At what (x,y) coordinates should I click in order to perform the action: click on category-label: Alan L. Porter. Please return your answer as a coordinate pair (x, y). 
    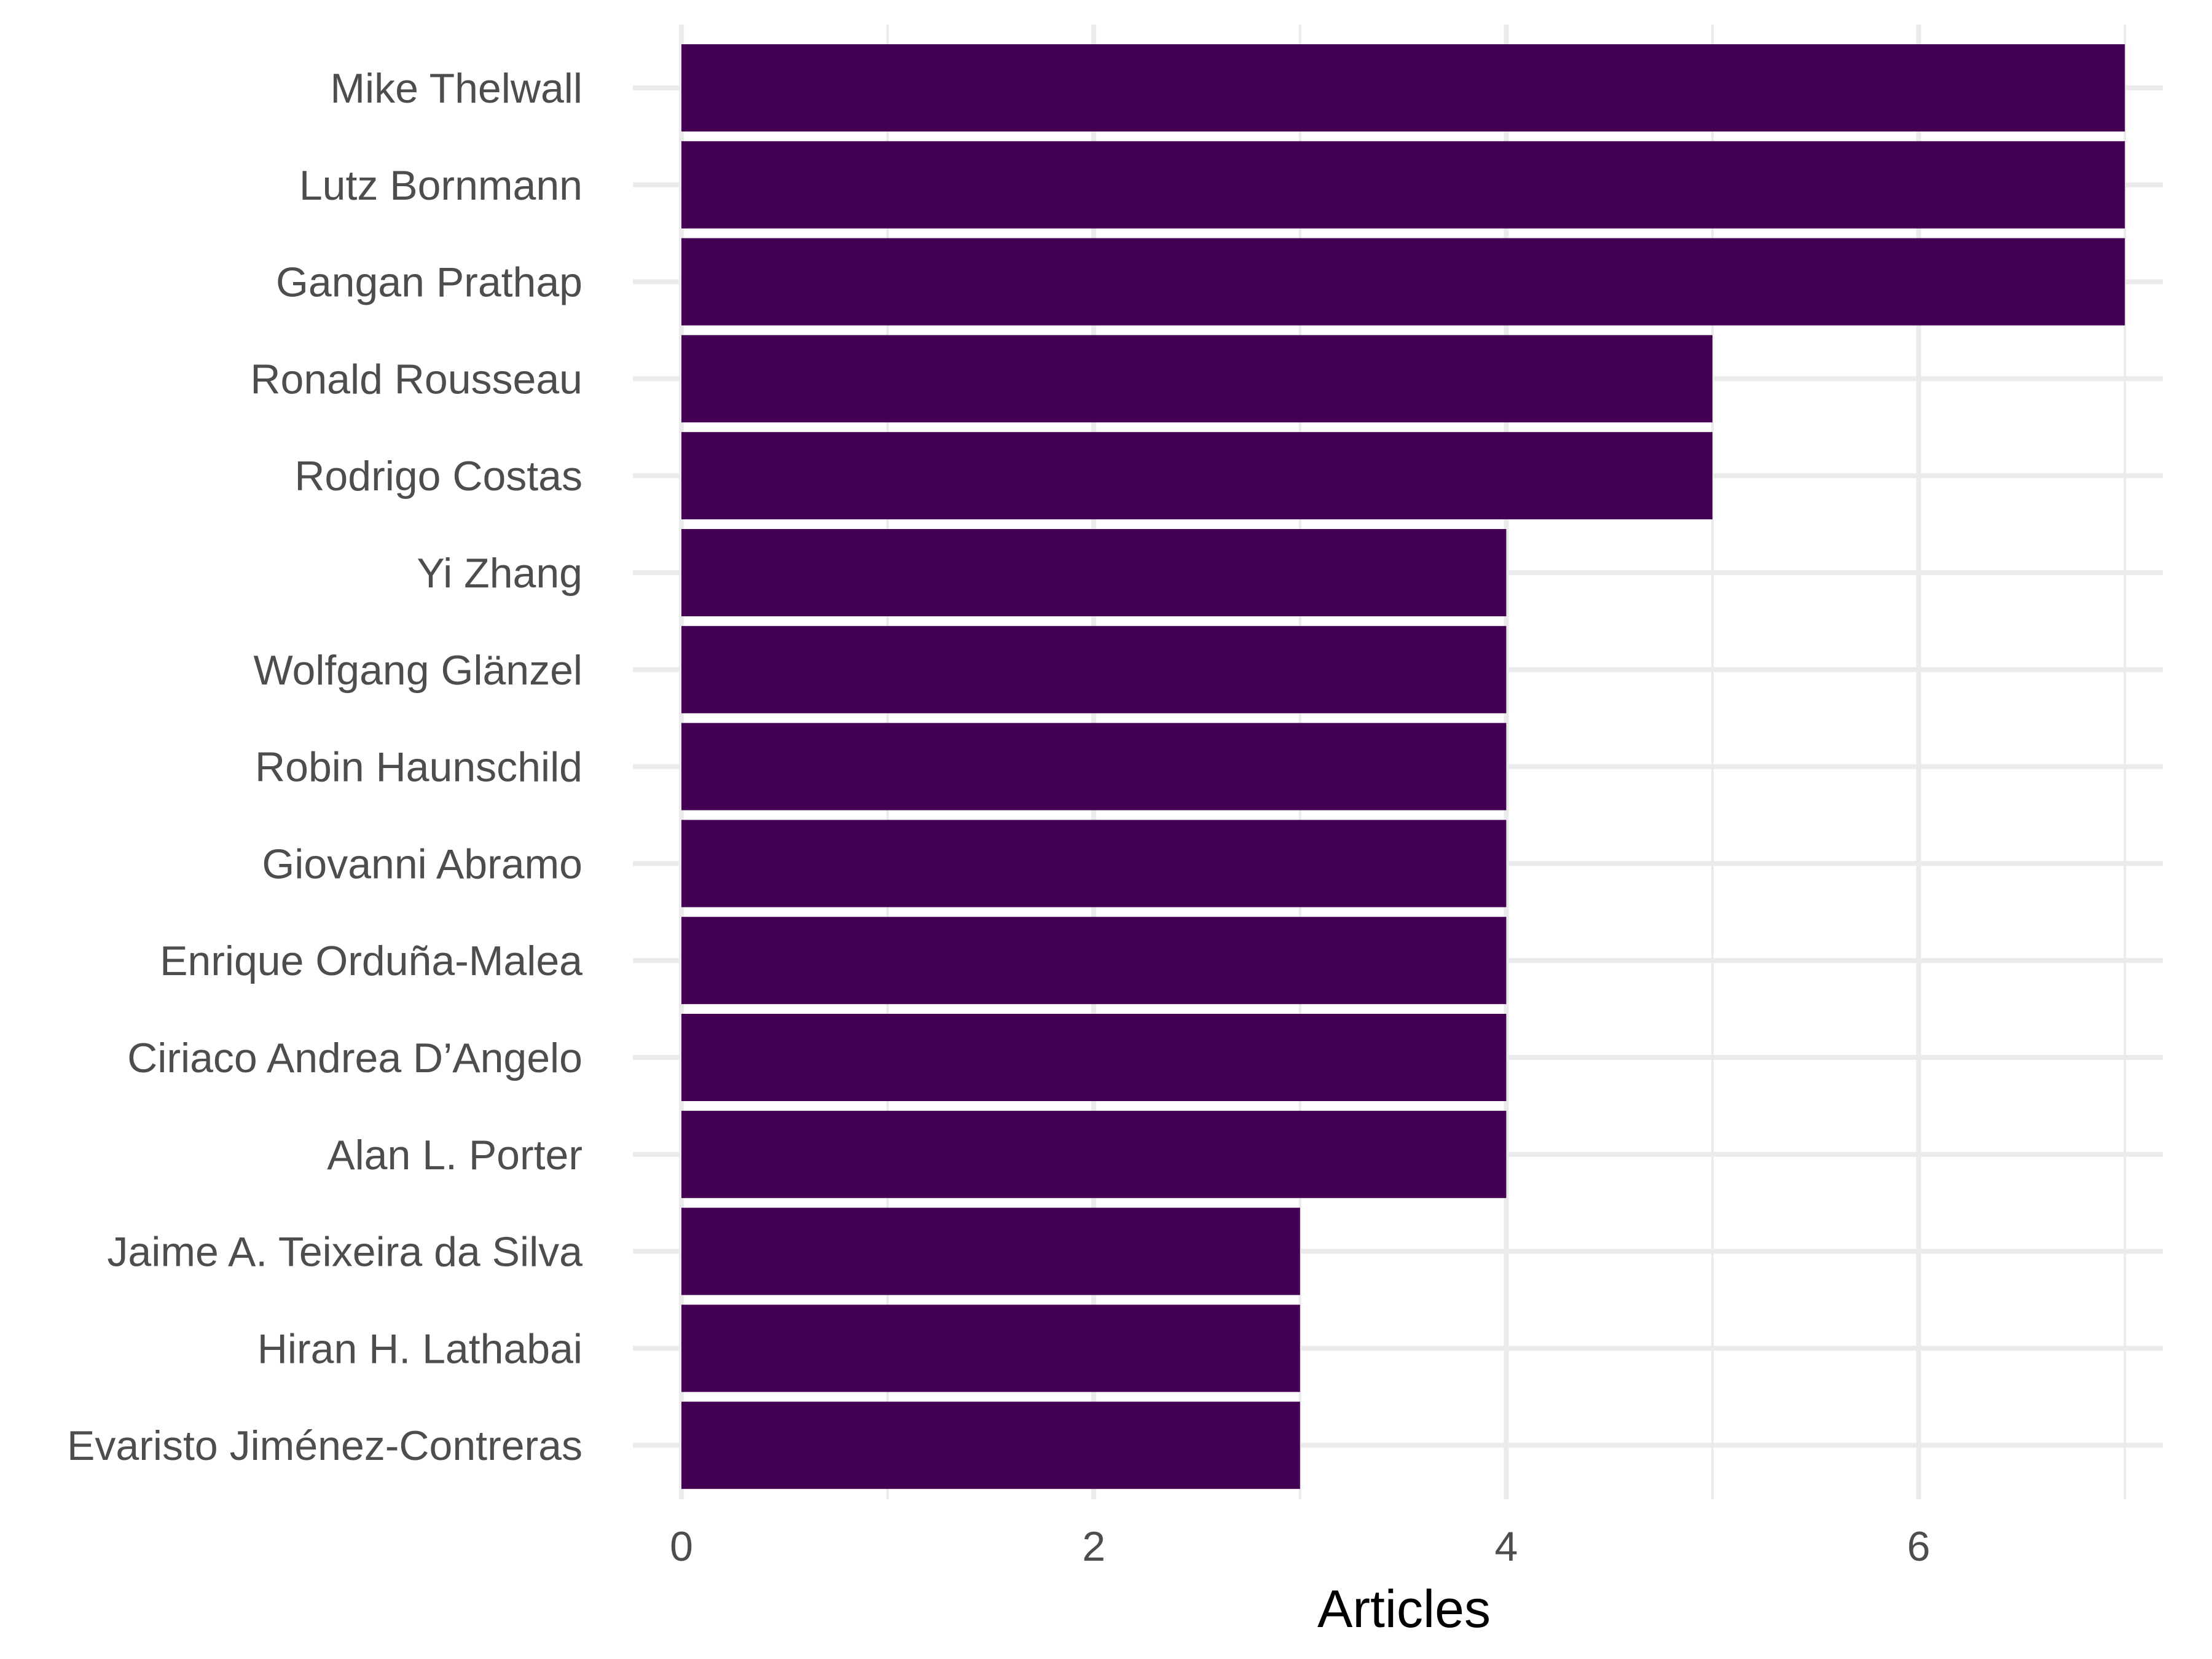
    Looking at the image, I should click on (454, 1155).